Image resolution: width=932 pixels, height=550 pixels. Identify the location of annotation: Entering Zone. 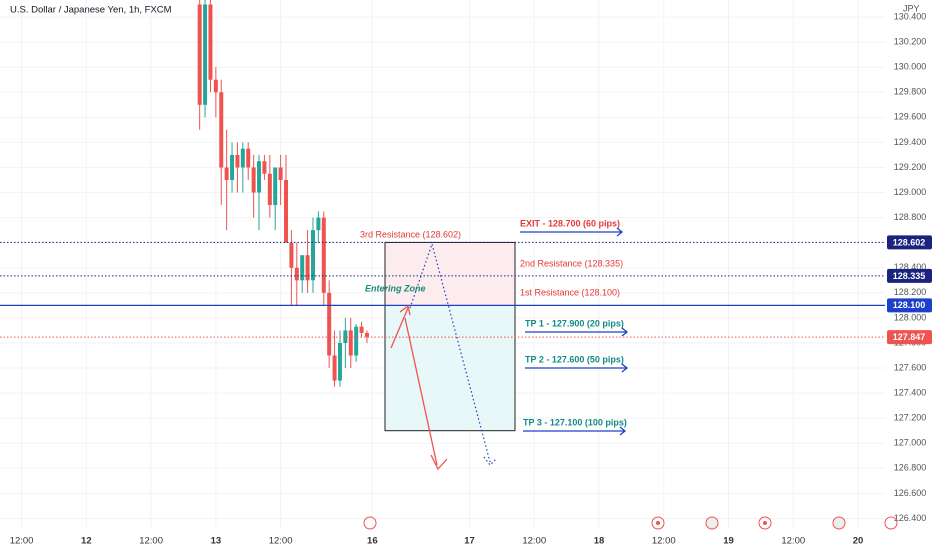
(395, 288).